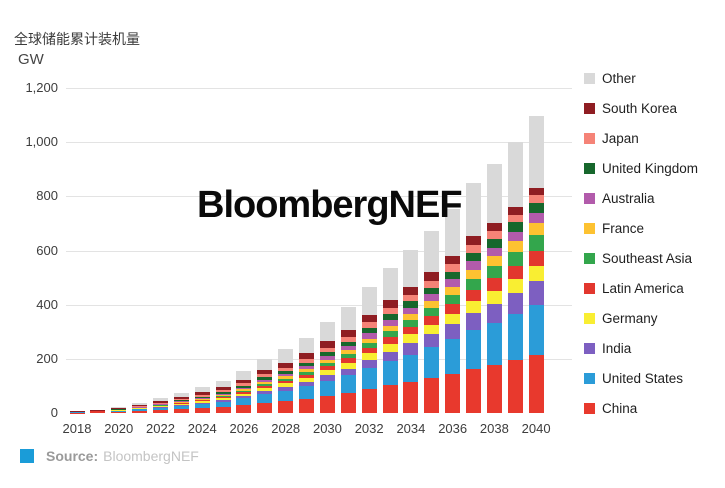 Image resolution: width=725 pixels, height=488 pixels. I want to click on x-axis-label-2034: 2034, so click(411, 428).